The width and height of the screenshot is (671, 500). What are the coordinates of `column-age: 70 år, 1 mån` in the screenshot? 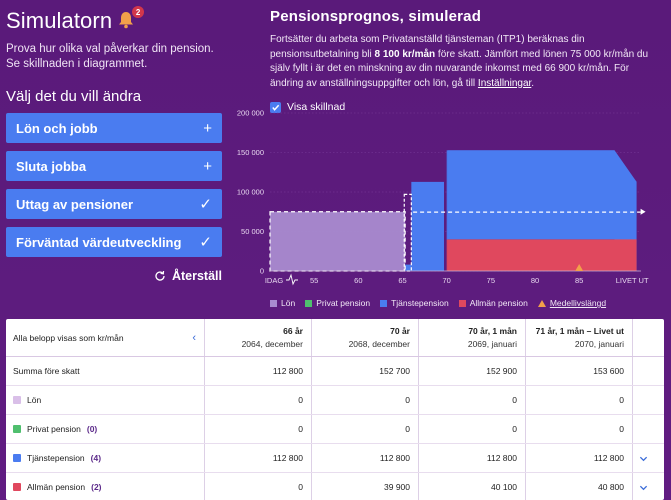 It's located at (492, 331).